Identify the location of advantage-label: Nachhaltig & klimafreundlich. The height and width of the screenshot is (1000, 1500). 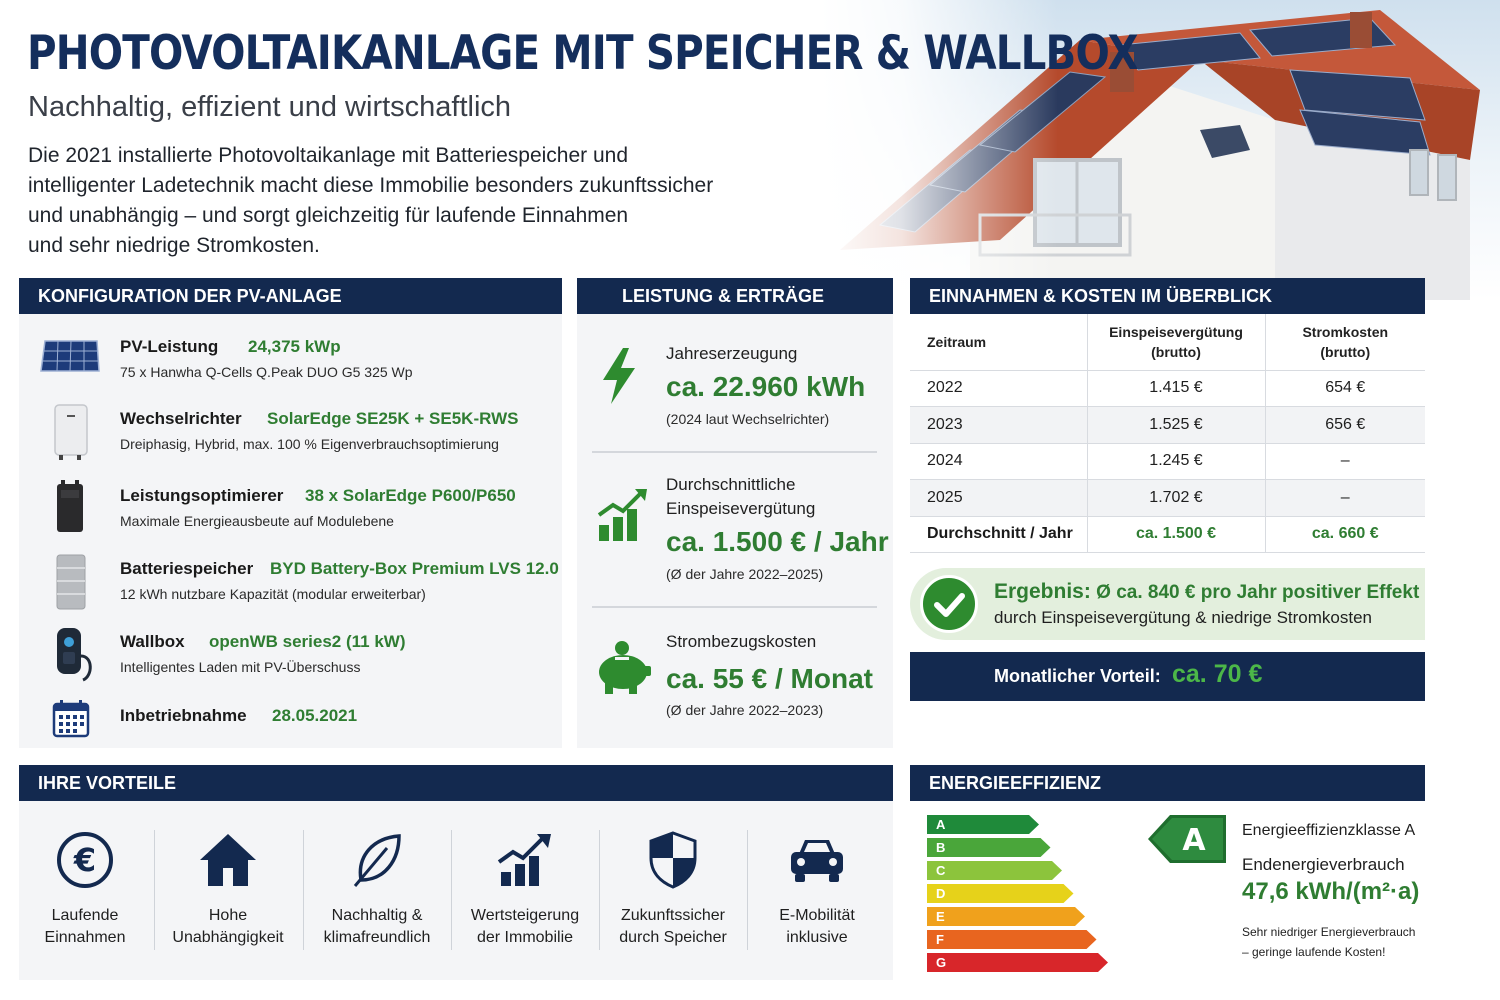
(377, 926).